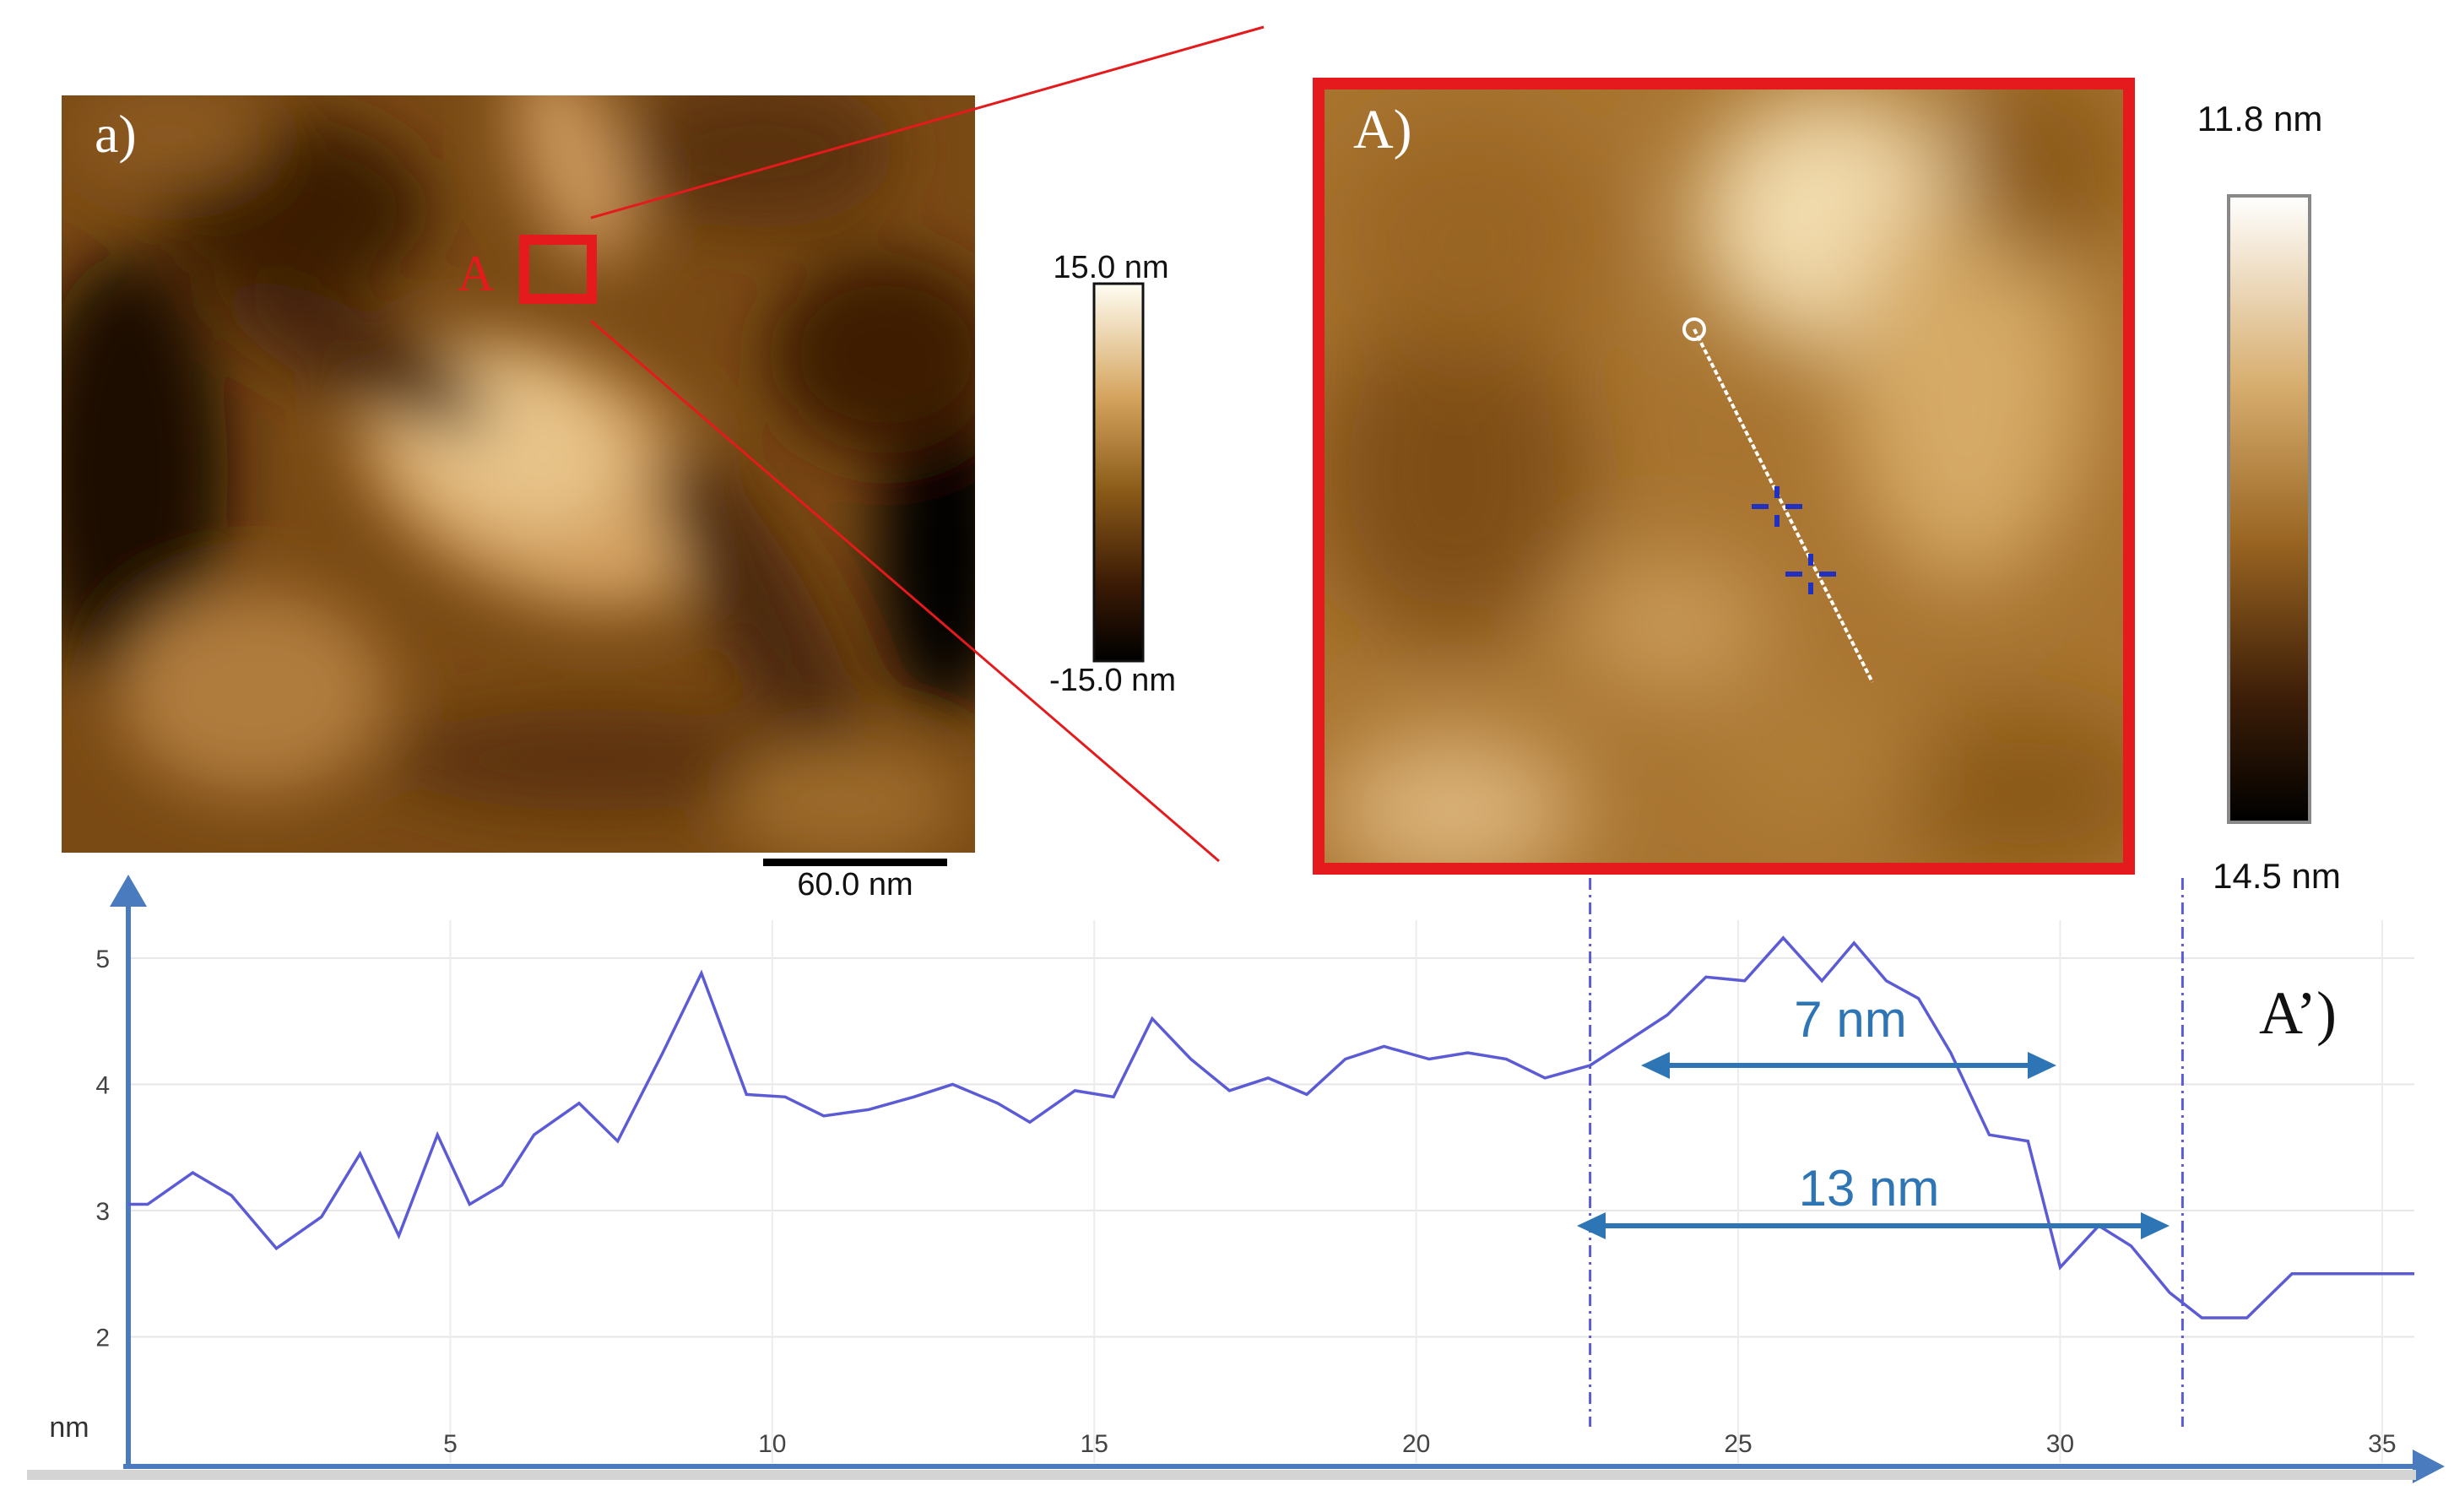 The height and width of the screenshot is (1512, 2454). I want to click on panel-A-label: A), so click(1383, 129).